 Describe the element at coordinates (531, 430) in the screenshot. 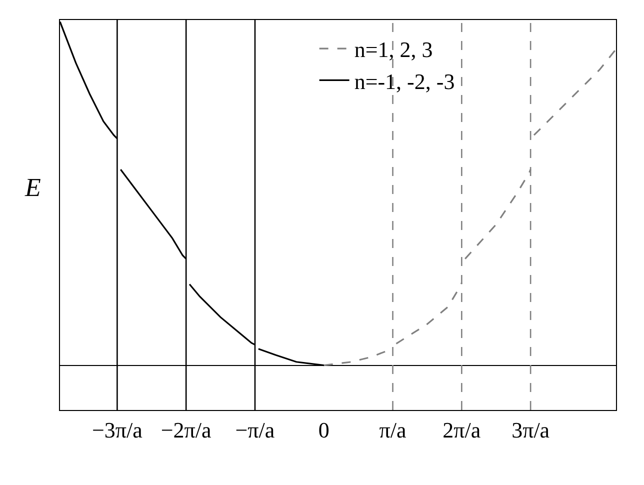

I see `x-tick-label: 3π/a` at that location.